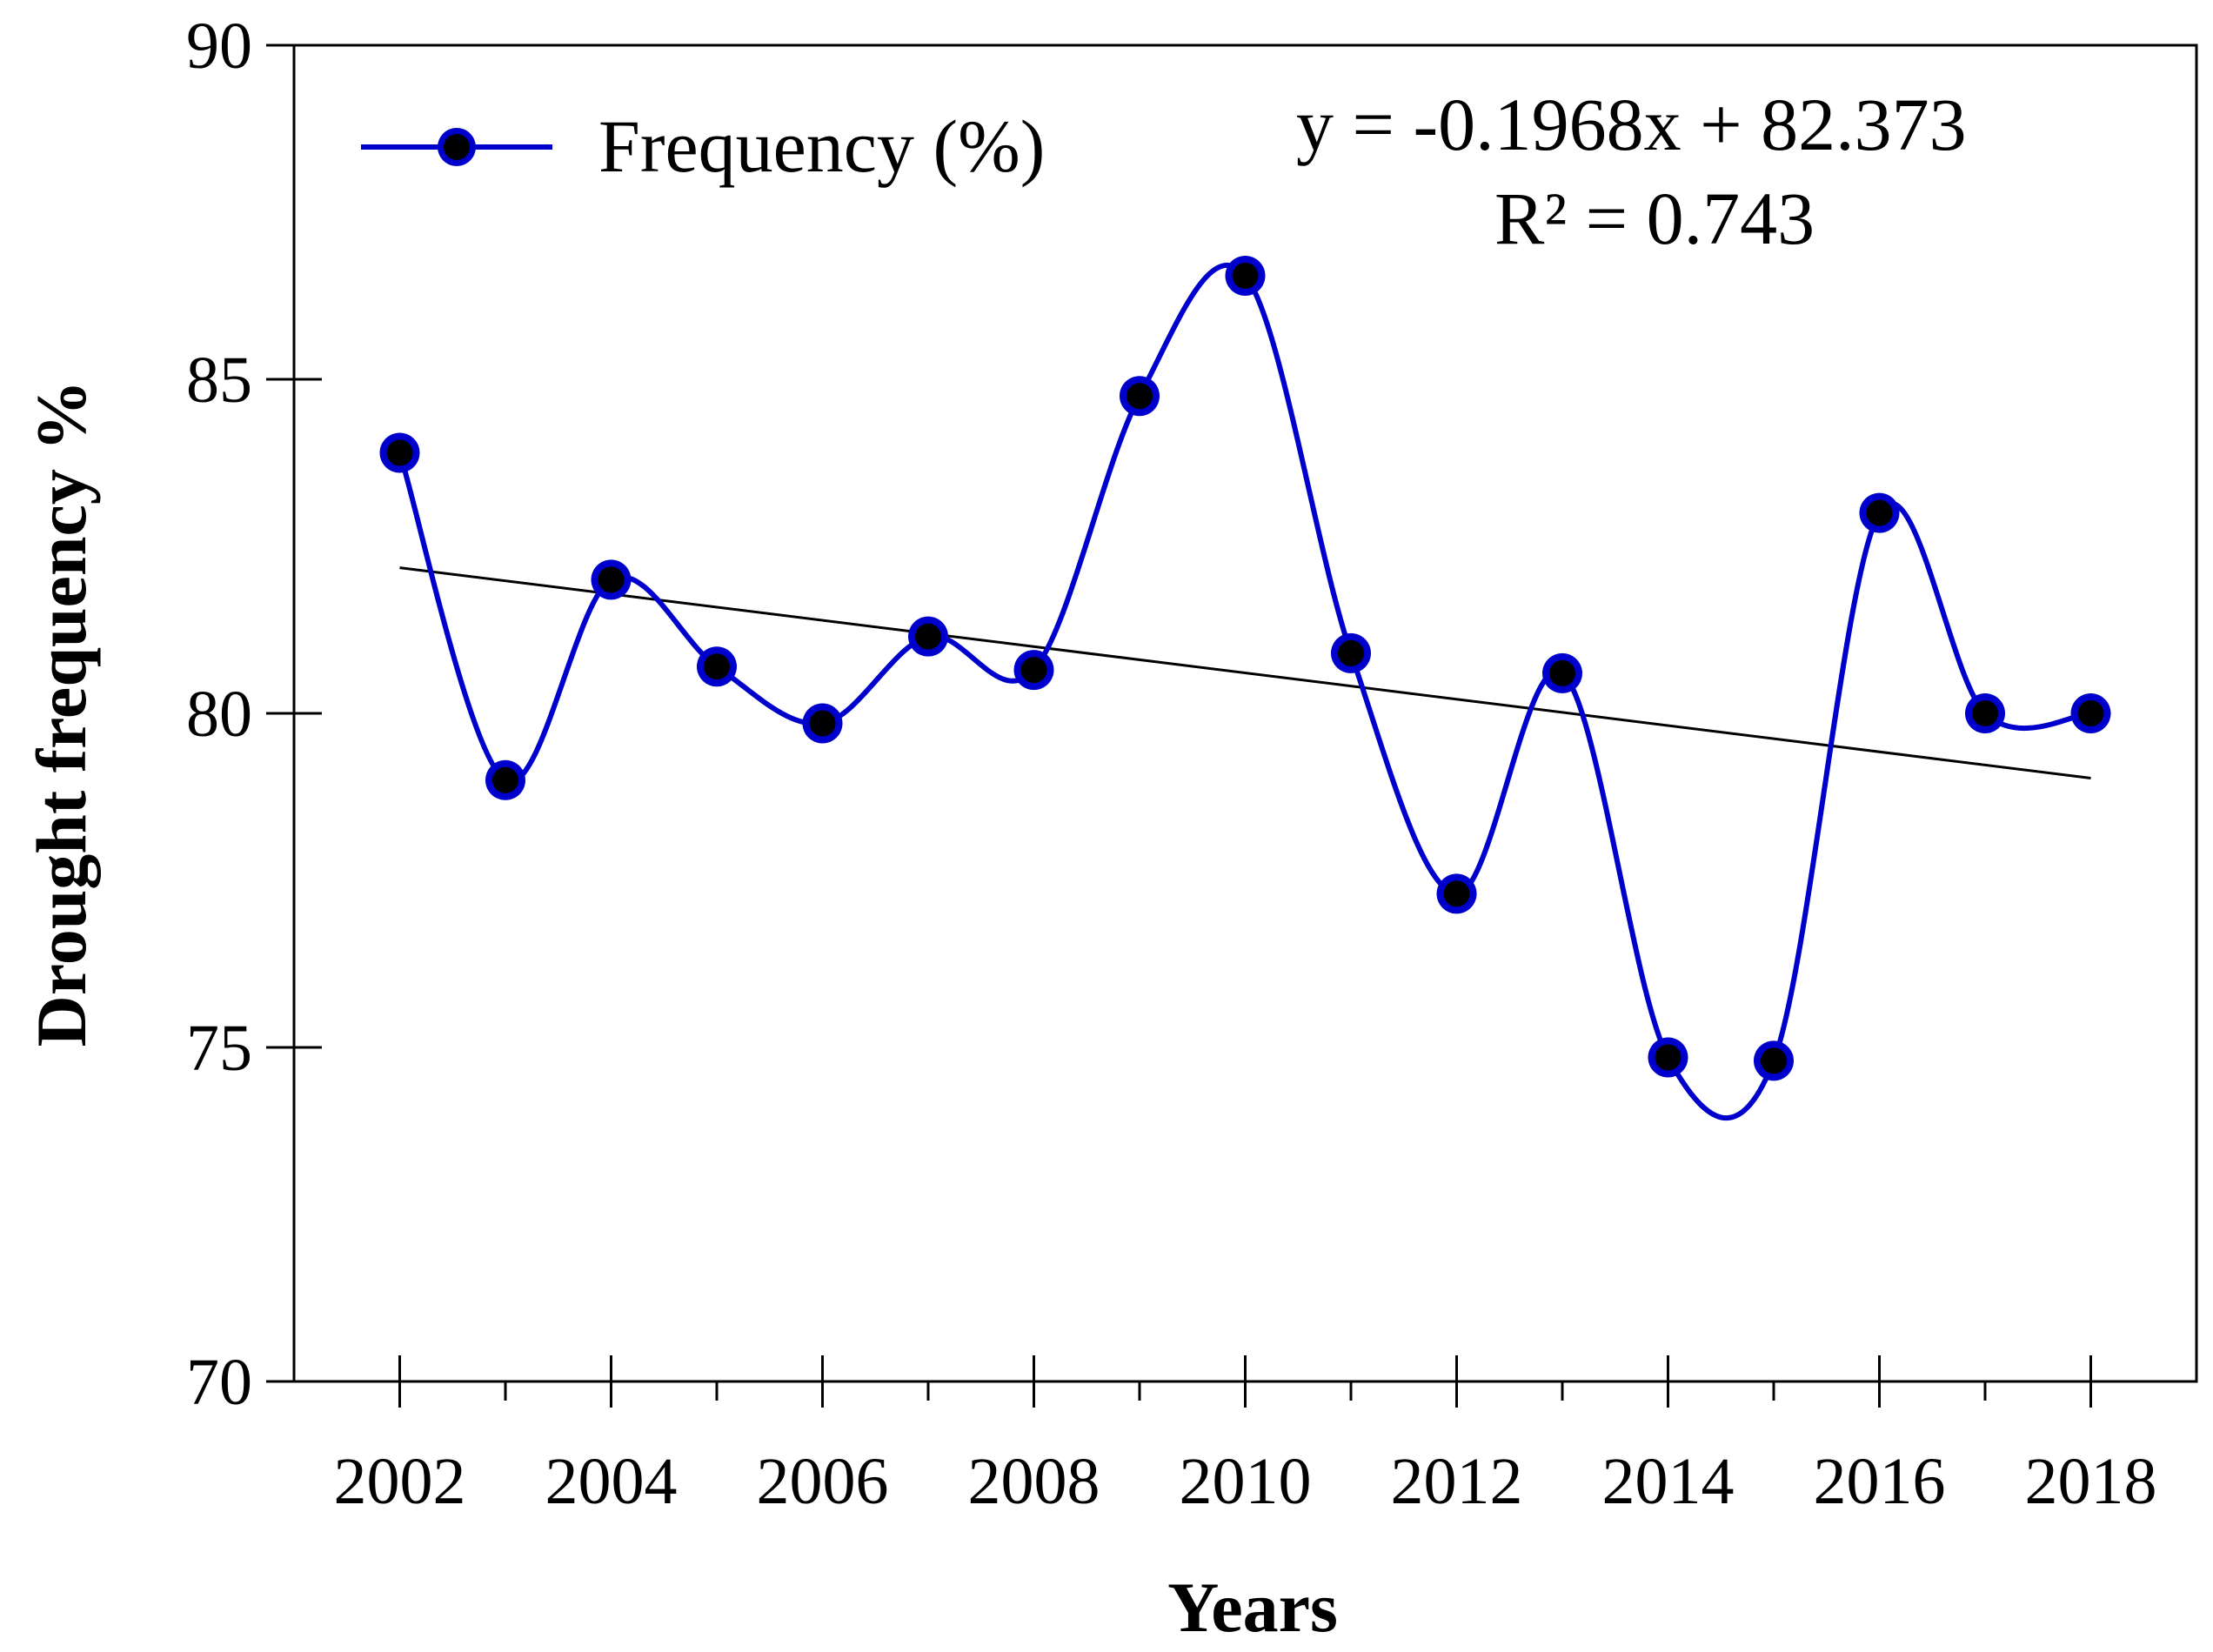 The height and width of the screenshot is (1652, 2213). I want to click on y-tick-label-75: 75, so click(219, 1048).